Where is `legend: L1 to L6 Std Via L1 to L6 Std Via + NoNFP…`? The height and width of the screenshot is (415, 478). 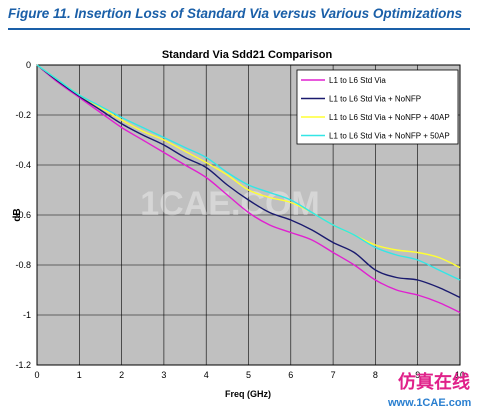
legend: L1 to L6 Std Via L1 to L6 Std Via + NoNFP… is located at coordinates (377, 107).